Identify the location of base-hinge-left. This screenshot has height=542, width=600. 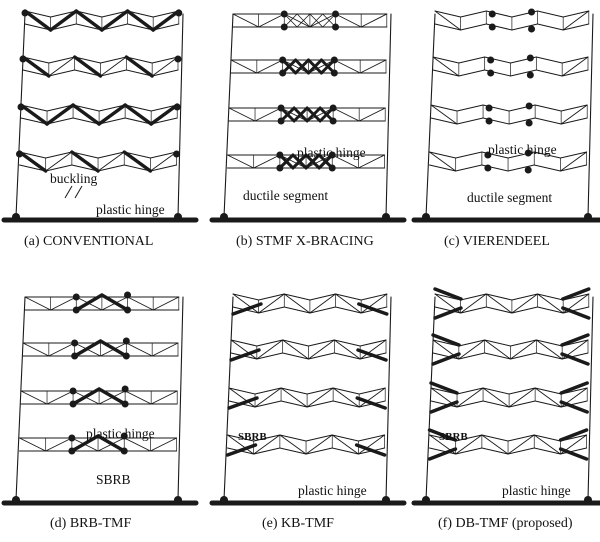
(16, 500).